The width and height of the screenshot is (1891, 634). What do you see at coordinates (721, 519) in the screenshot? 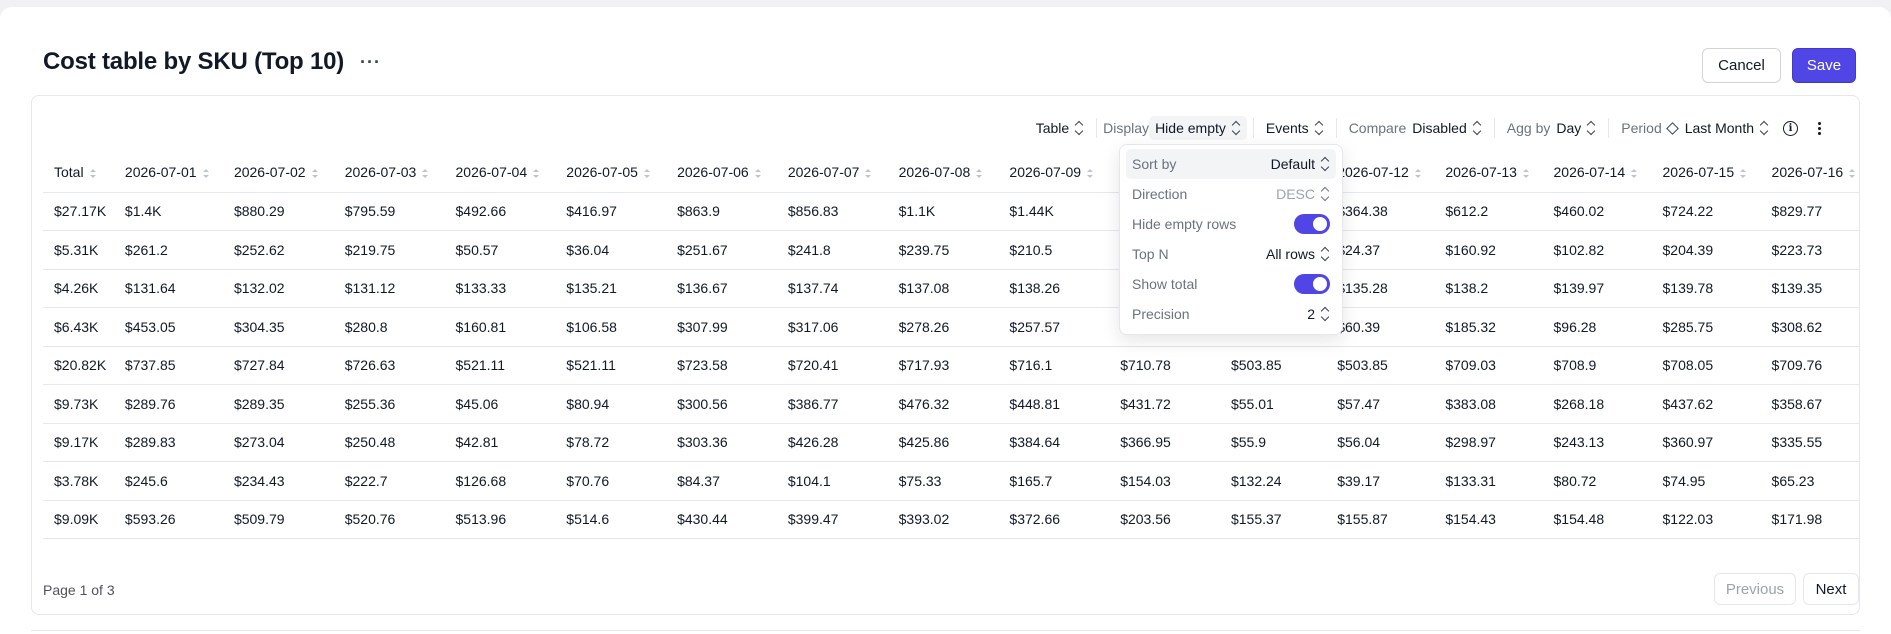
I see `table-cell: $430.44` at bounding box center [721, 519].